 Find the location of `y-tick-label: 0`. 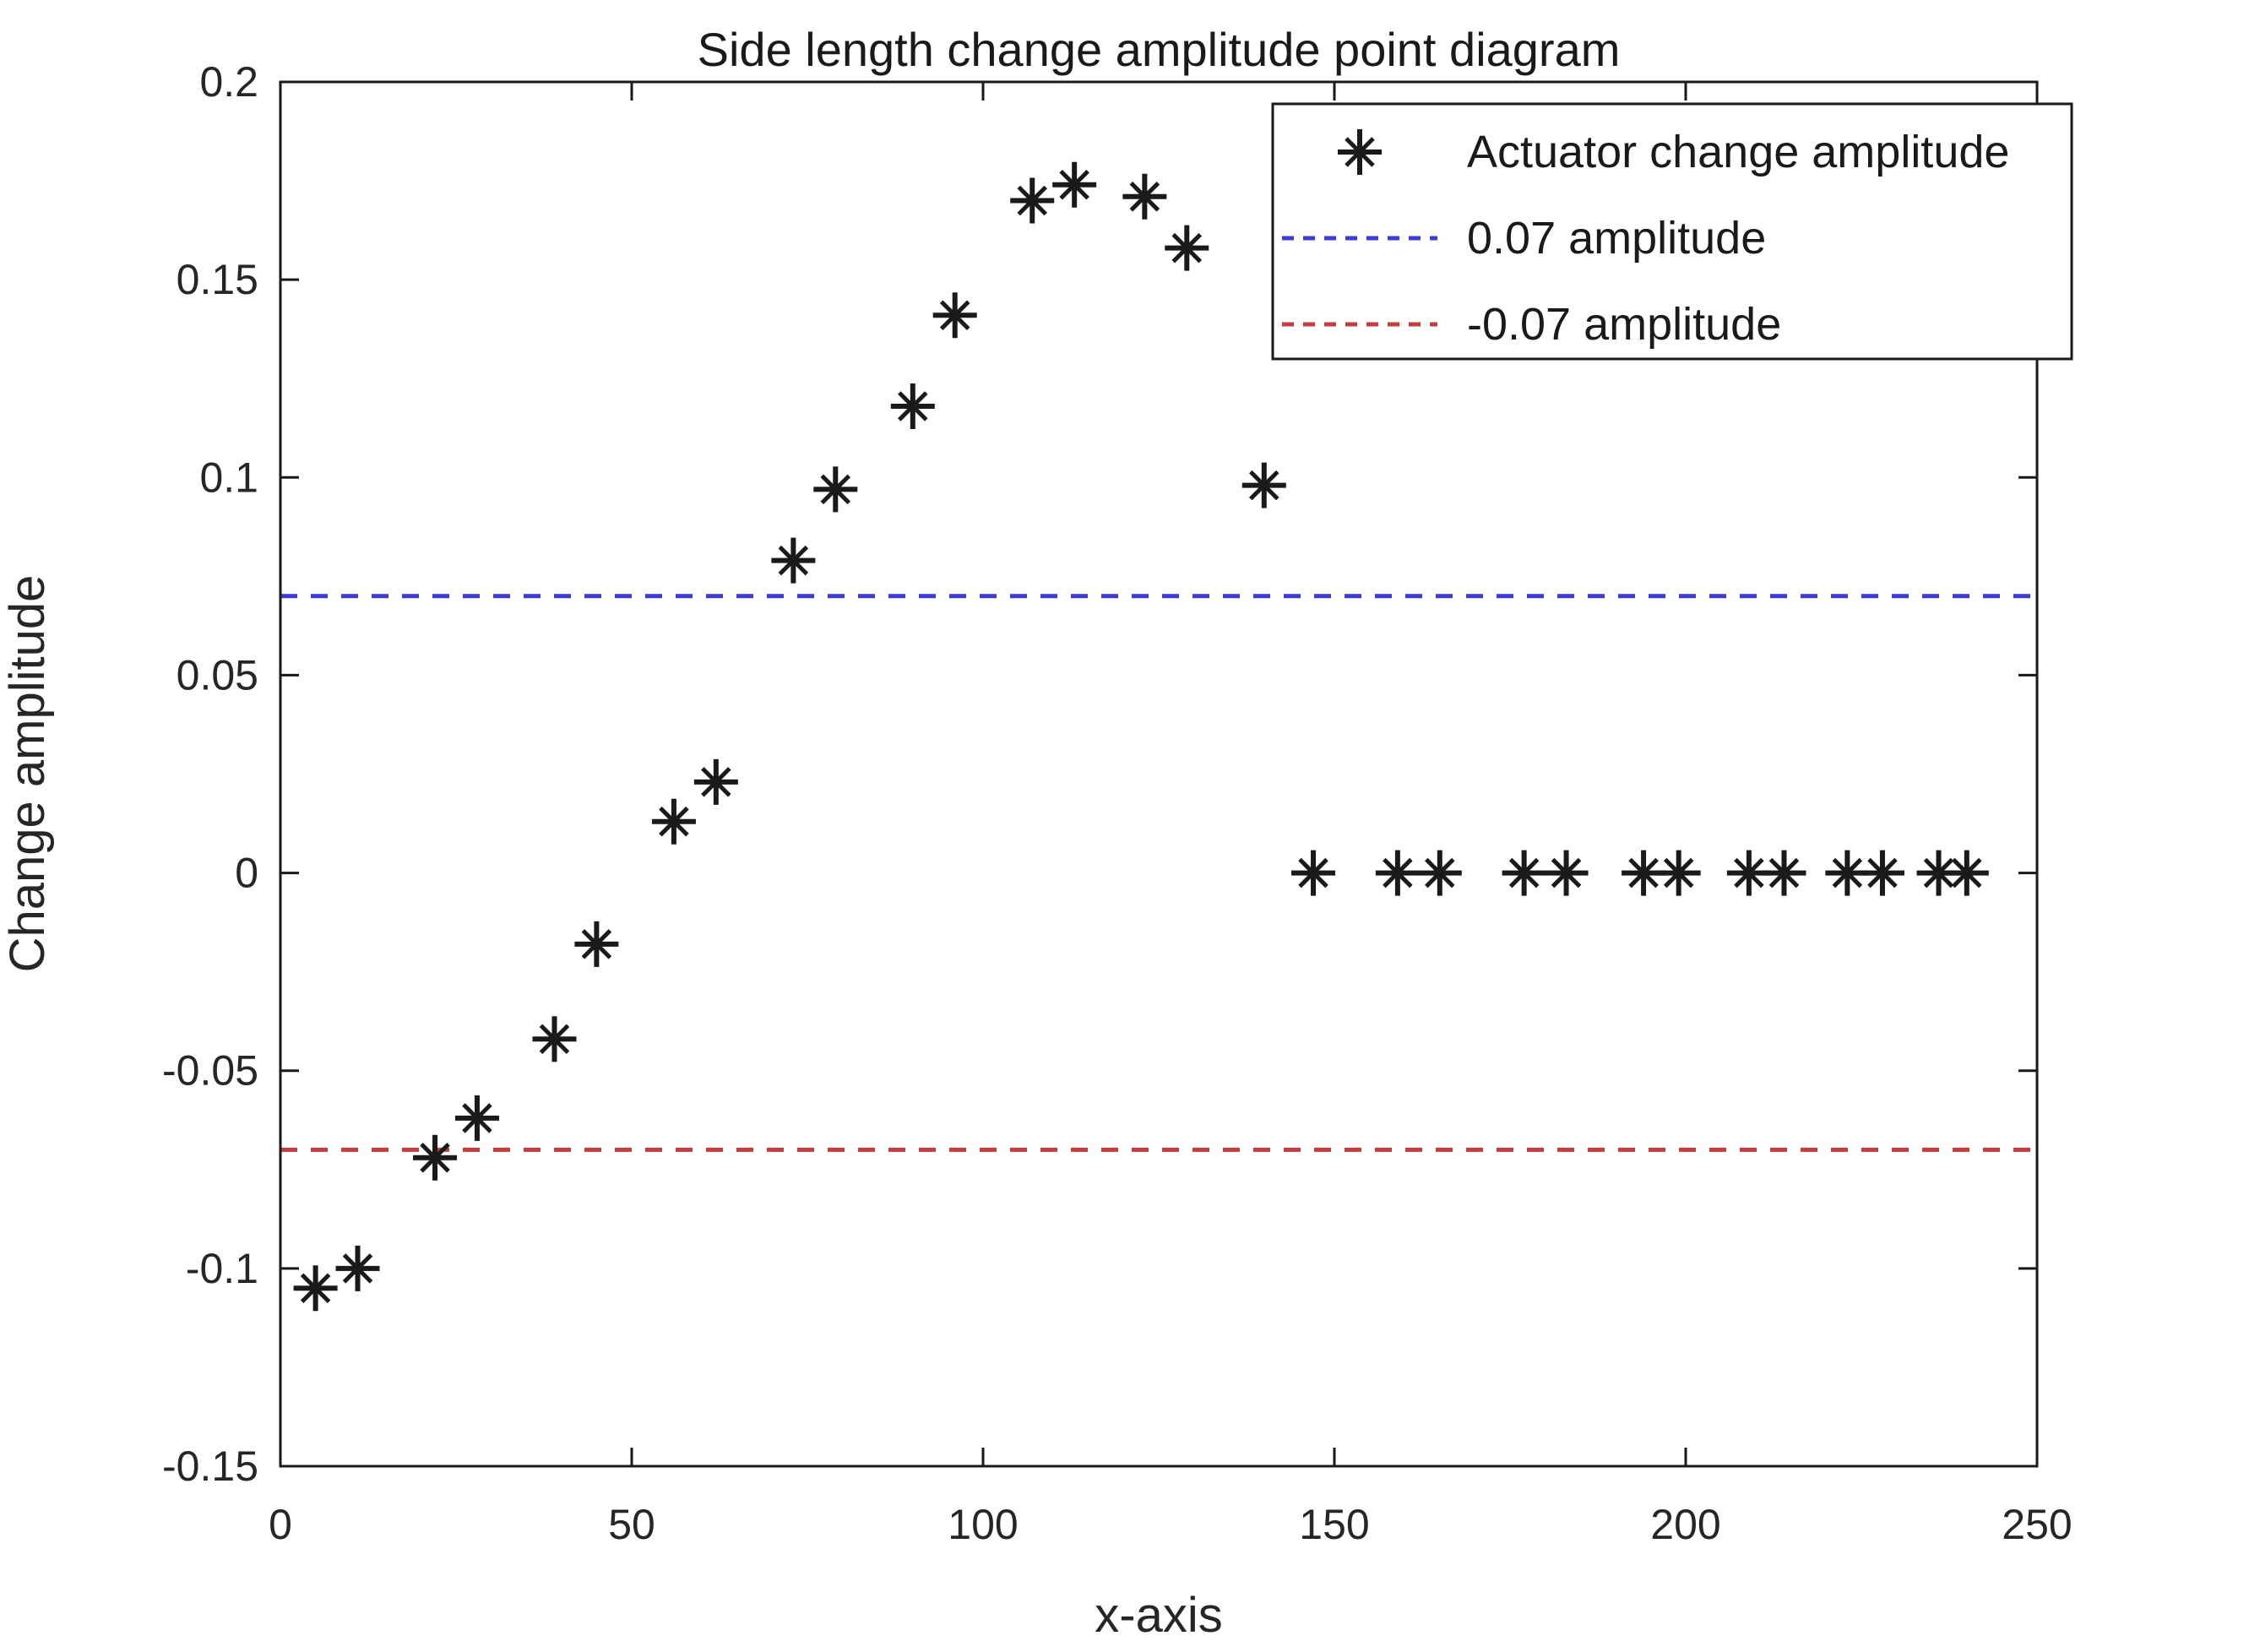

y-tick-label: 0 is located at coordinates (246, 873).